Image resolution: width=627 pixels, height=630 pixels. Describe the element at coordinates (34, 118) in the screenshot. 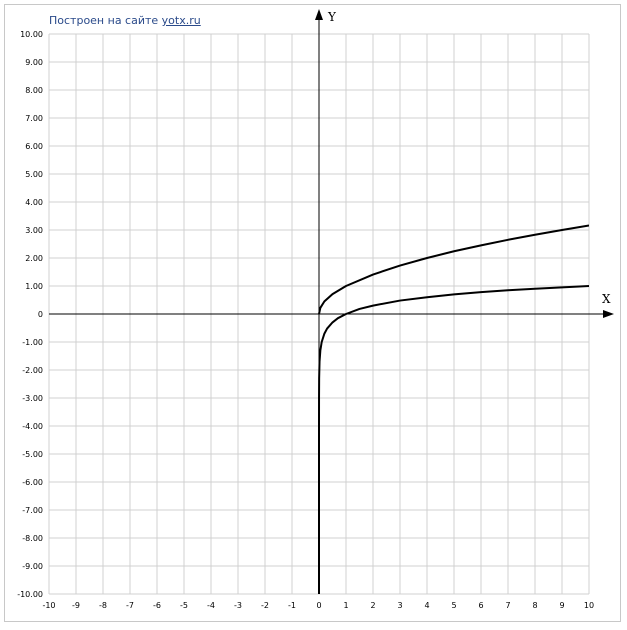

I see `y-tick-label: 7.00` at that location.